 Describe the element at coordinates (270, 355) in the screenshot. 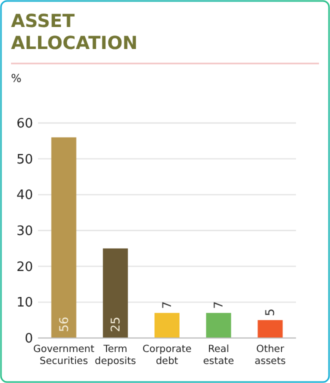

I see `x-tick-label: Other assets` at that location.